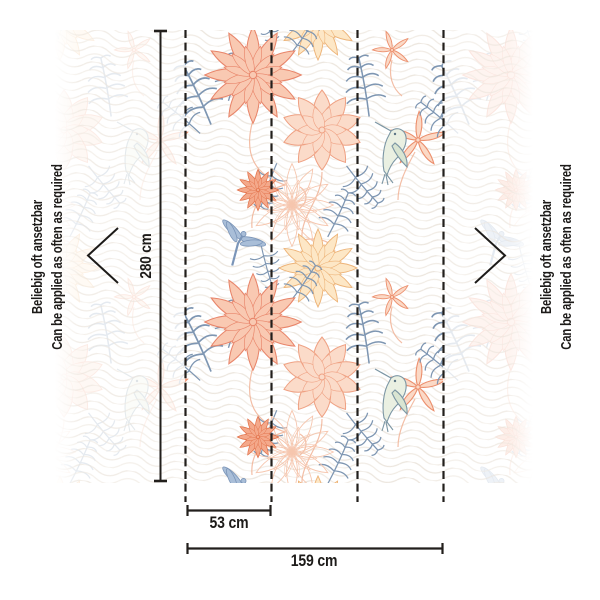 The height and width of the screenshot is (600, 600). I want to click on chevron-right-icon, so click(490, 255).